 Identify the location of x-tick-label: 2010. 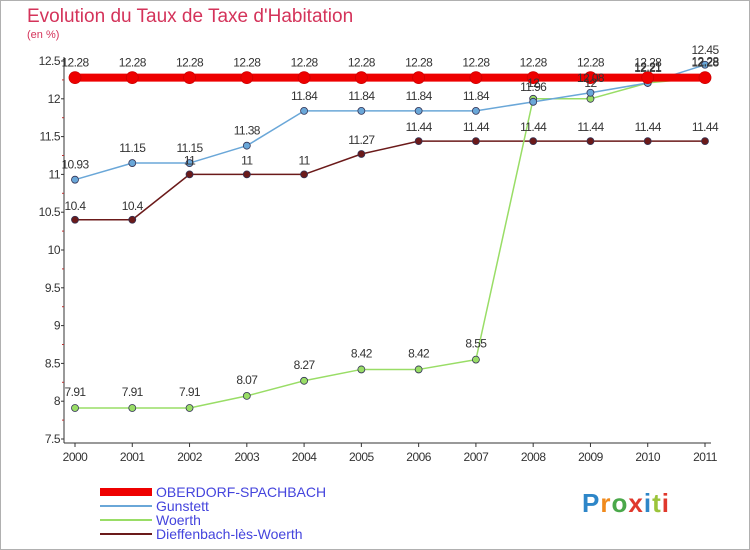
(648, 457).